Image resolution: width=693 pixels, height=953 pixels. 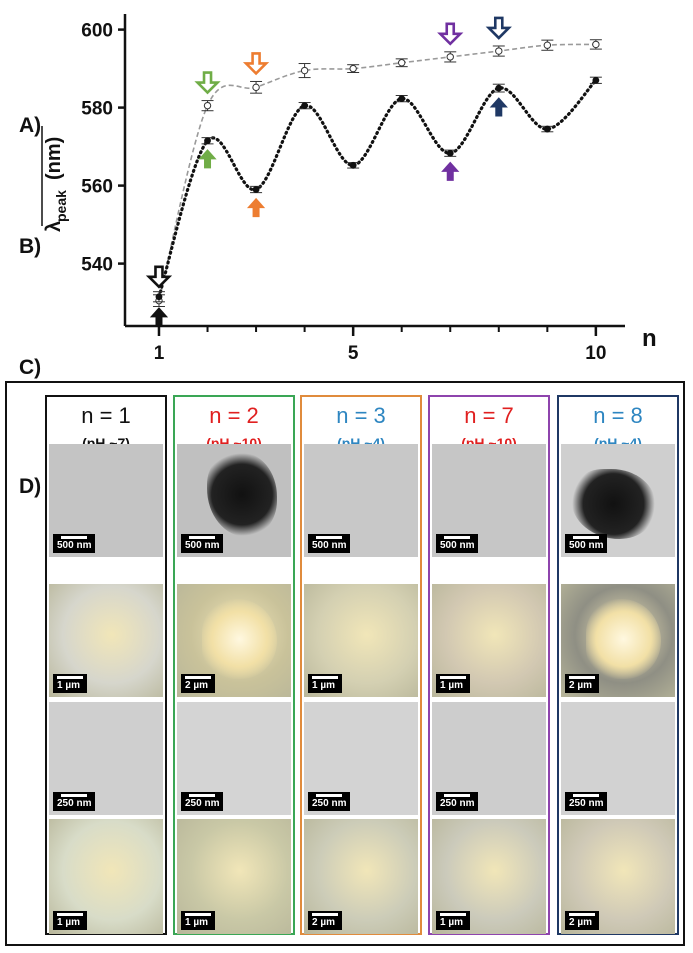 What do you see at coordinates (618, 665) in the screenshot?
I see `column-n5: n = 8 (pH ~4) 500 nm 2 µm 250 nm 2 µm` at bounding box center [618, 665].